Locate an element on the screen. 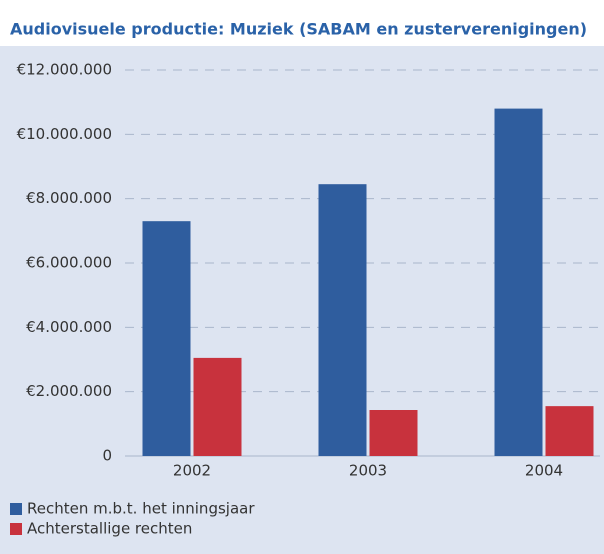  x-tick-label: 2003 is located at coordinates (368, 471).